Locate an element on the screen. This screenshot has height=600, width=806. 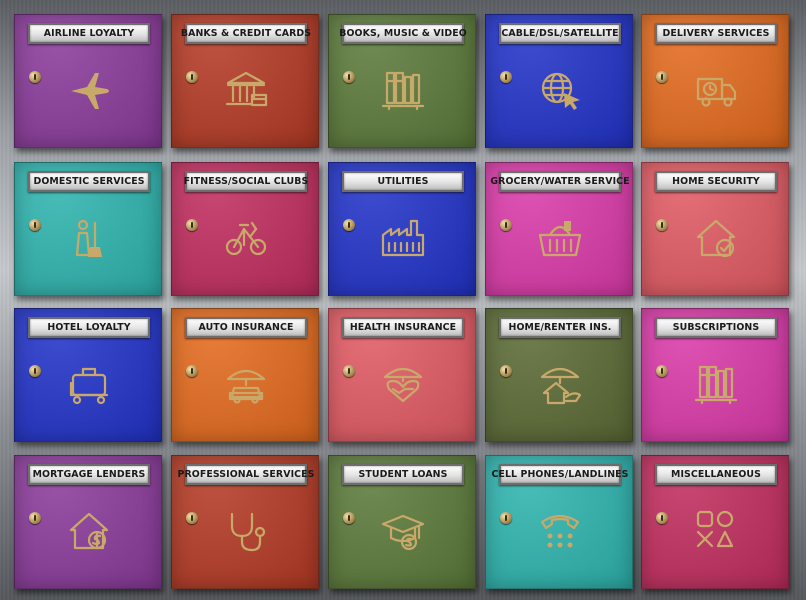
category-label: CABLE/DSL/SATELLITE is located at coordinates (560, 33).